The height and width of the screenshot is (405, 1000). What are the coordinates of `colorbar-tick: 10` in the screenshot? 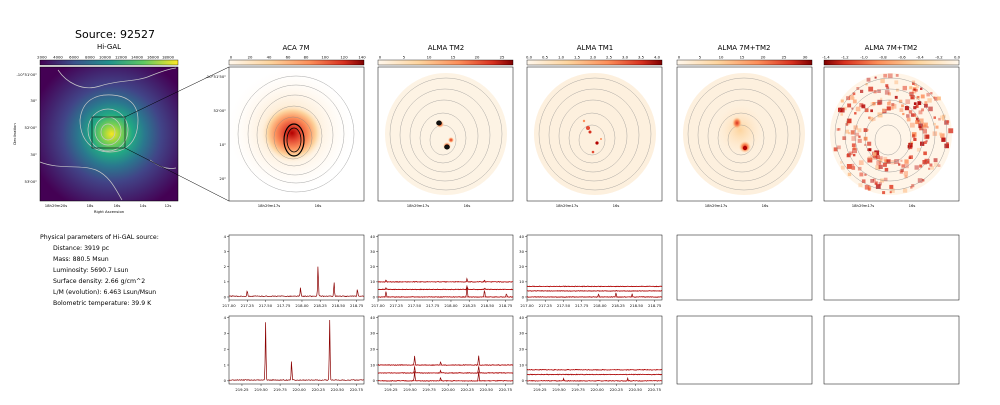 It's located at (721, 57).